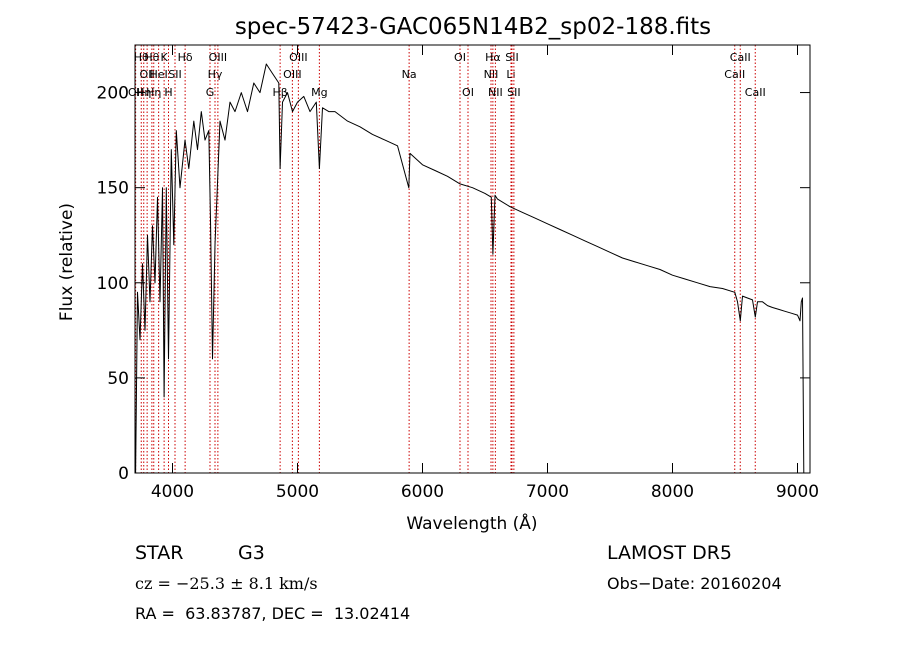 The image size is (900, 649). Describe the element at coordinates (493, 57) in the screenshot. I see `line-marker-label: Hα` at that location.